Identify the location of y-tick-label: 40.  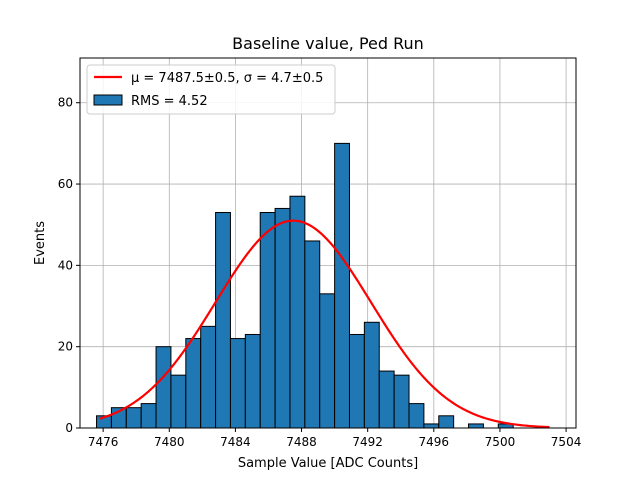
(65, 265).